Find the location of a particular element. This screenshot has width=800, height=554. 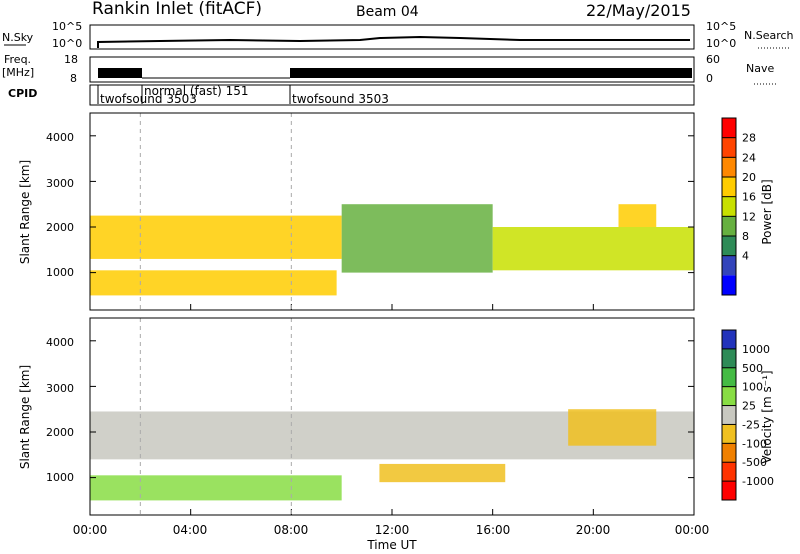

velocity-ytick-2000: 2000 is located at coordinates (60, 432).